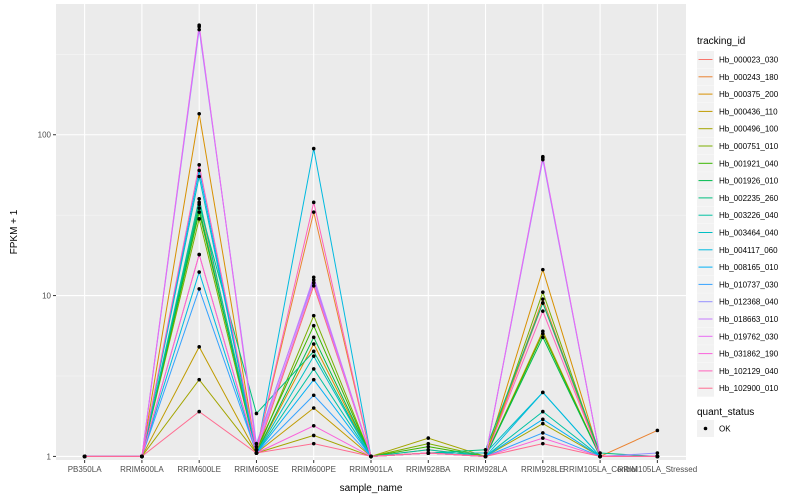 This screenshot has height=500, width=800. Describe the element at coordinates (749, 284) in the screenshot. I see `legend-item-label: Hb_010737_030` at that location.